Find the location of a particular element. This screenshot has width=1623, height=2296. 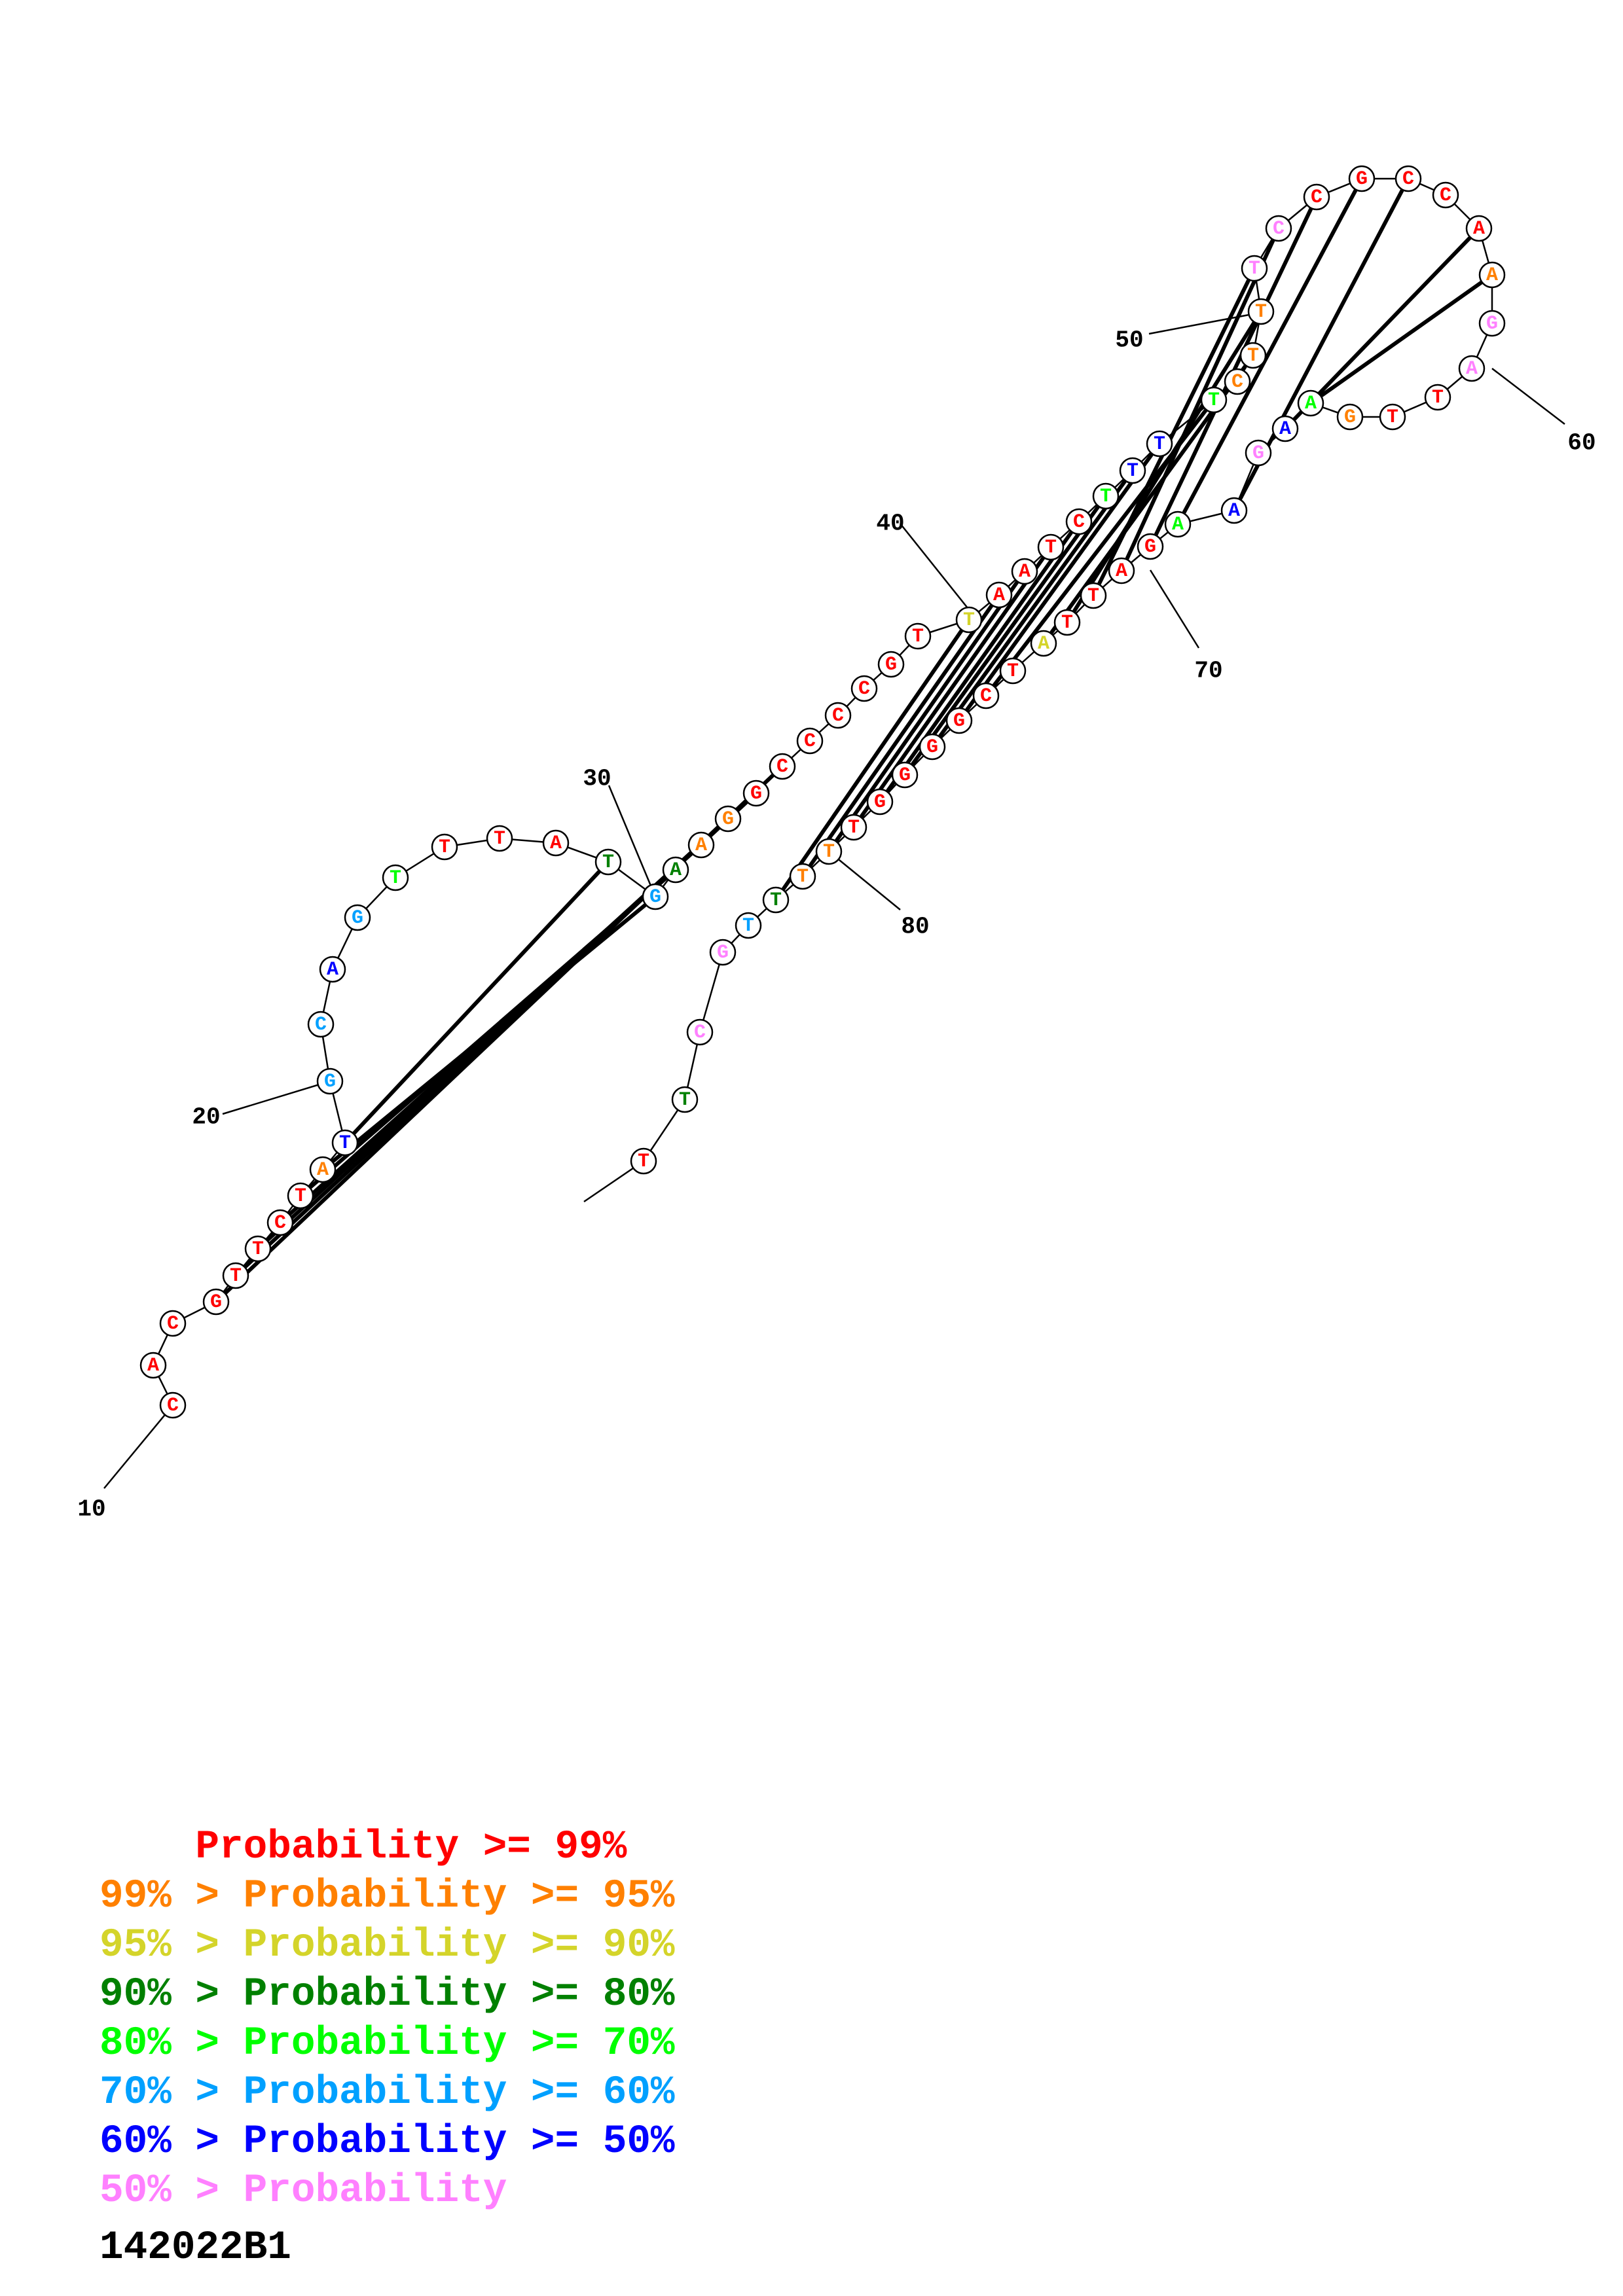

position-tick is located at coordinates (1174, 609).